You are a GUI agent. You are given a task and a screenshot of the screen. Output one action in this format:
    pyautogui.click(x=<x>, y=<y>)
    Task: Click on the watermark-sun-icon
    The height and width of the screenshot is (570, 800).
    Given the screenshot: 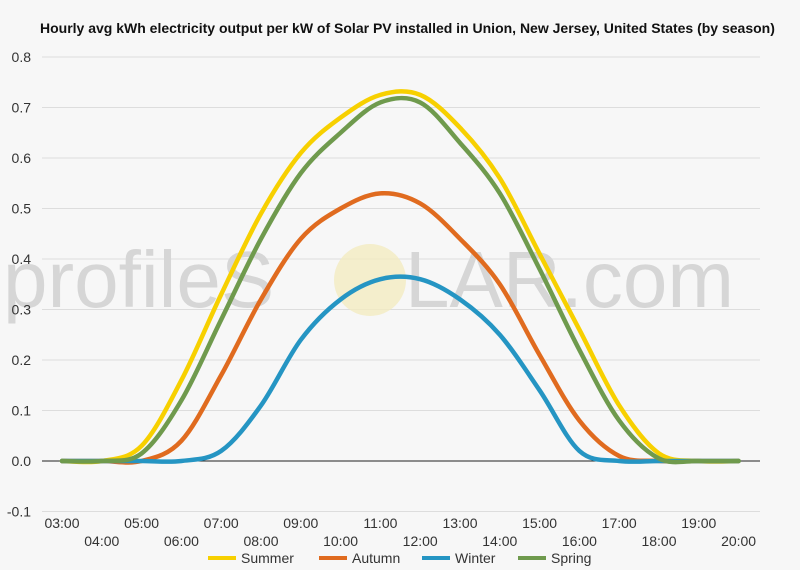 What is the action you would take?
    pyautogui.click(x=370, y=280)
    